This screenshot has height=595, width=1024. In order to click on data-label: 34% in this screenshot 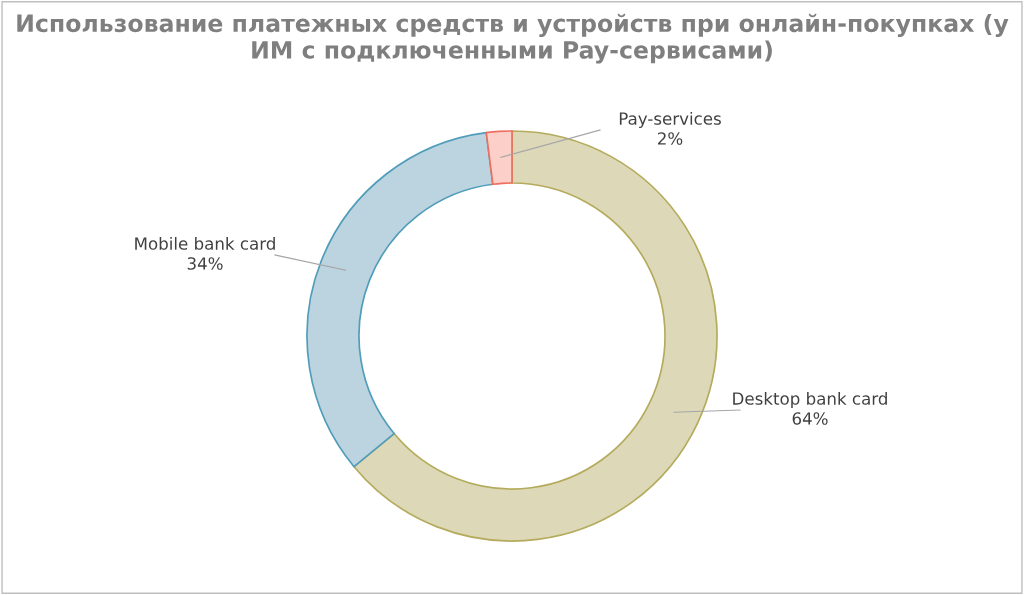, I will do `click(205, 263)`.